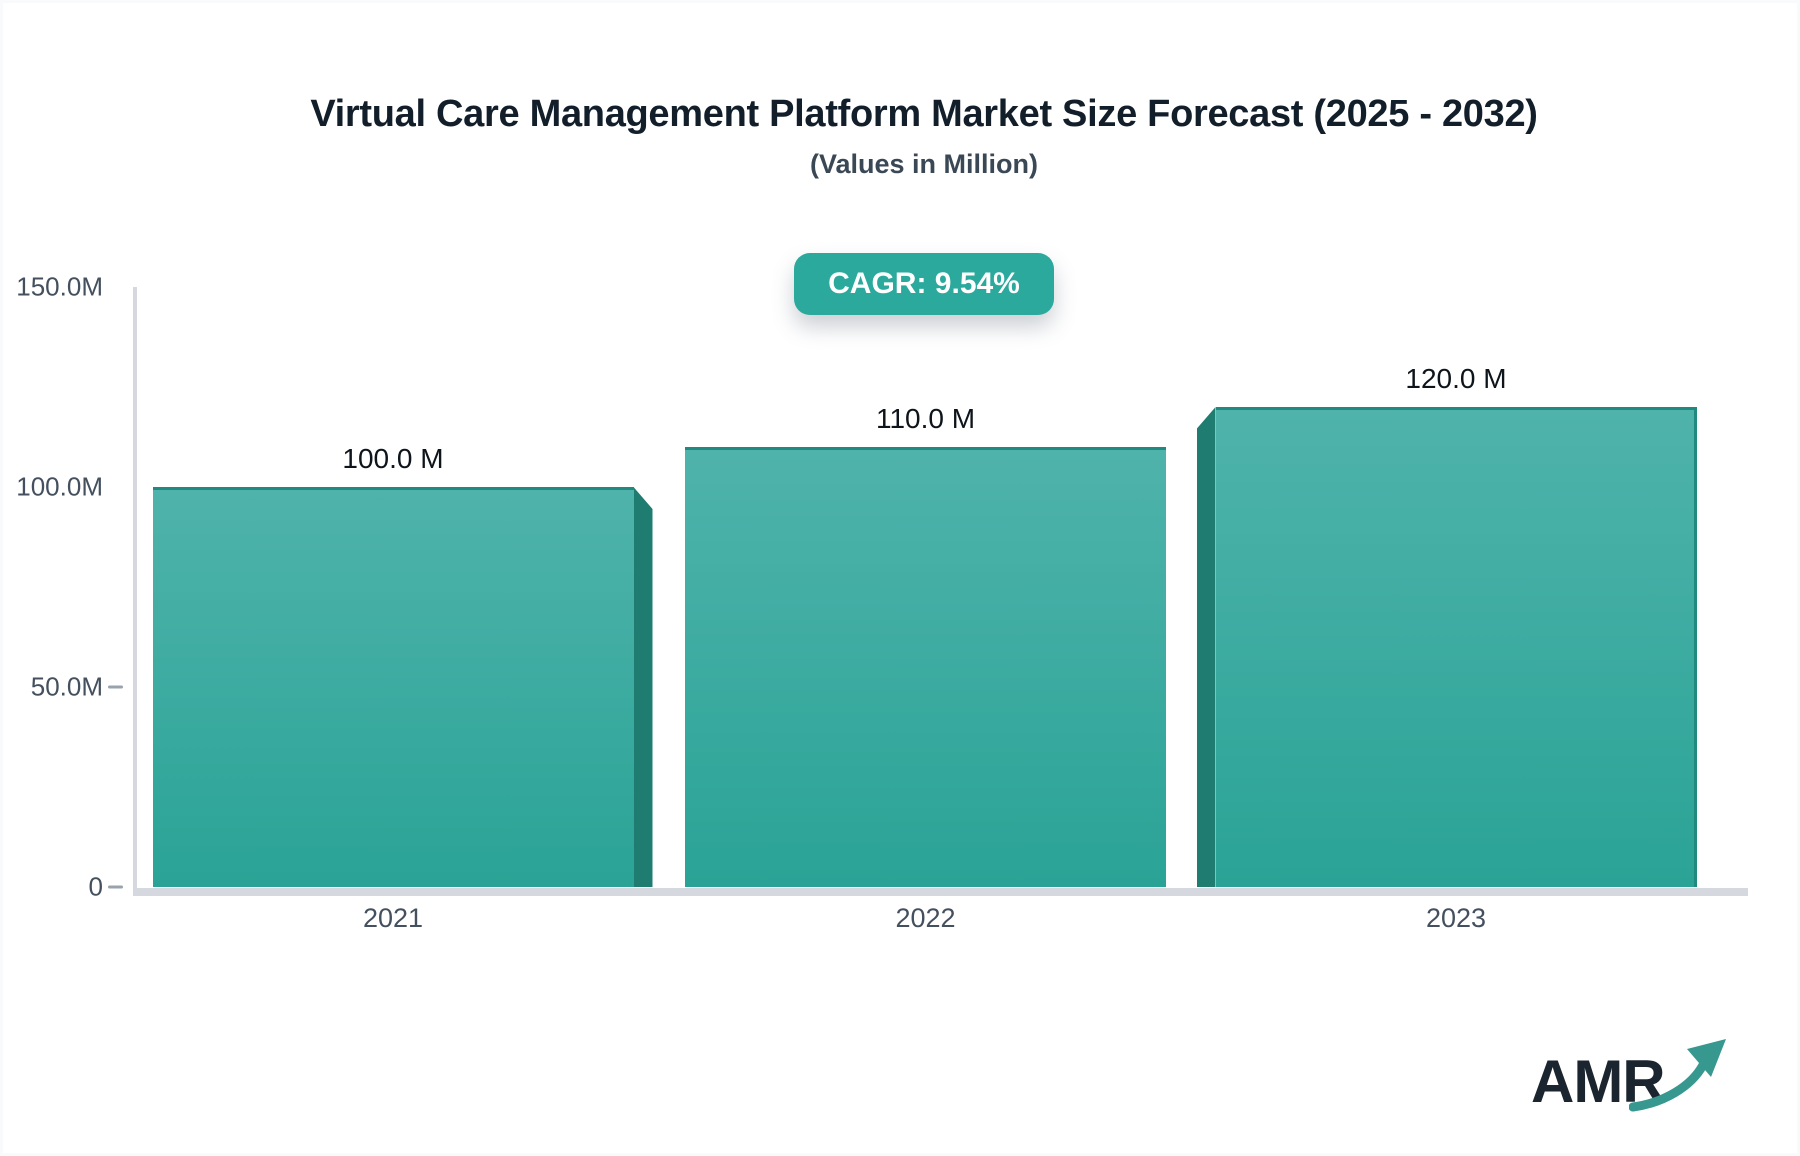 The image size is (1800, 1156). Describe the element at coordinates (393, 687) in the screenshot. I see `bar-2021` at that location.